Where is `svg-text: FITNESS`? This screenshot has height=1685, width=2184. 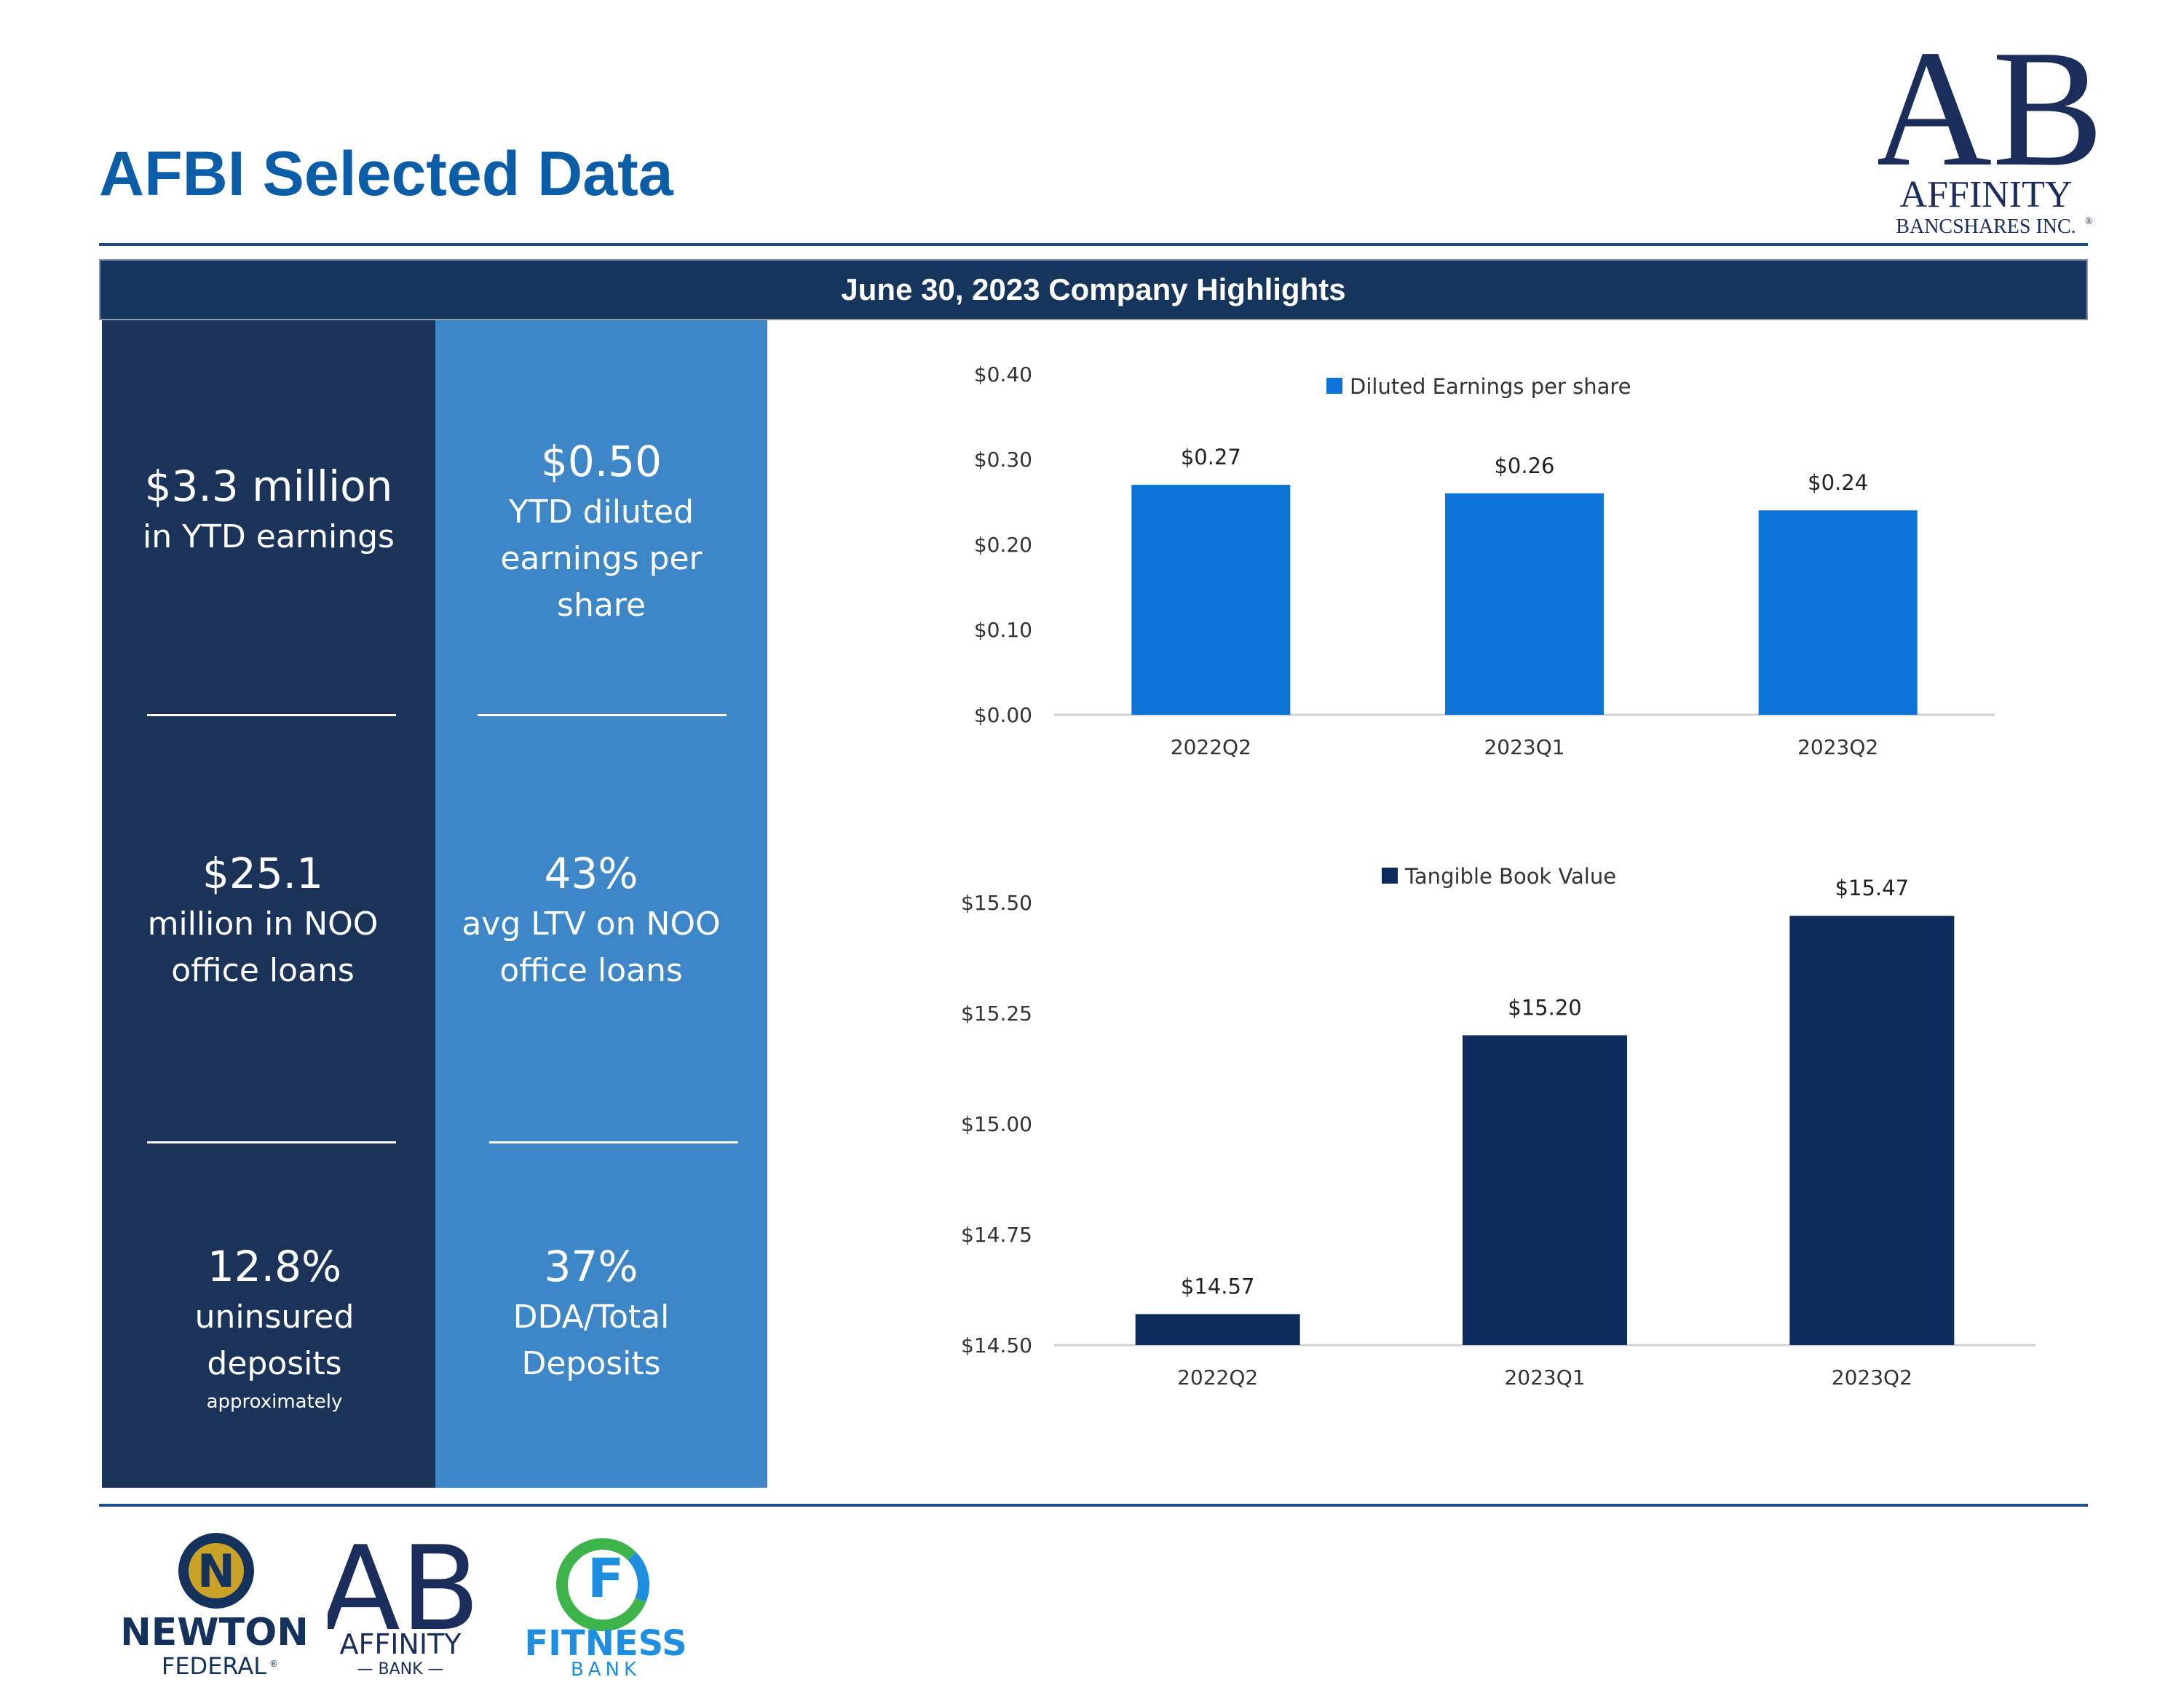 svg-text: FITNESS is located at coordinates (604, 1643).